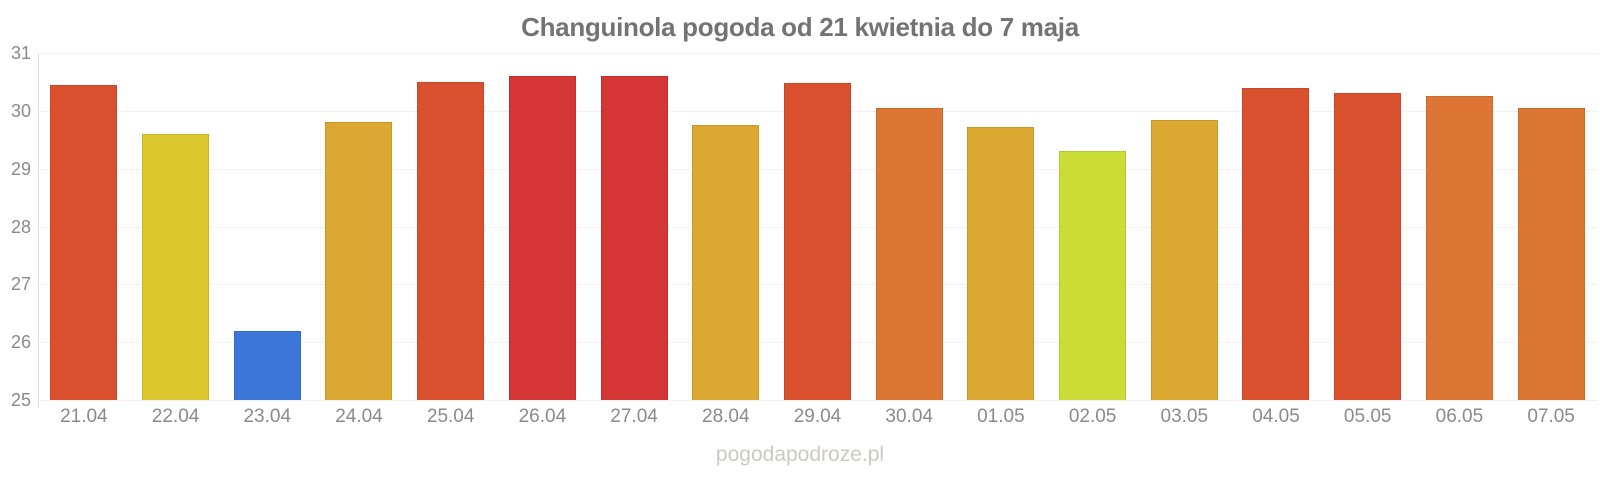 The image size is (1600, 480). What do you see at coordinates (1001, 416) in the screenshot?
I see `x-tick-label-01-05: 01.05` at bounding box center [1001, 416].